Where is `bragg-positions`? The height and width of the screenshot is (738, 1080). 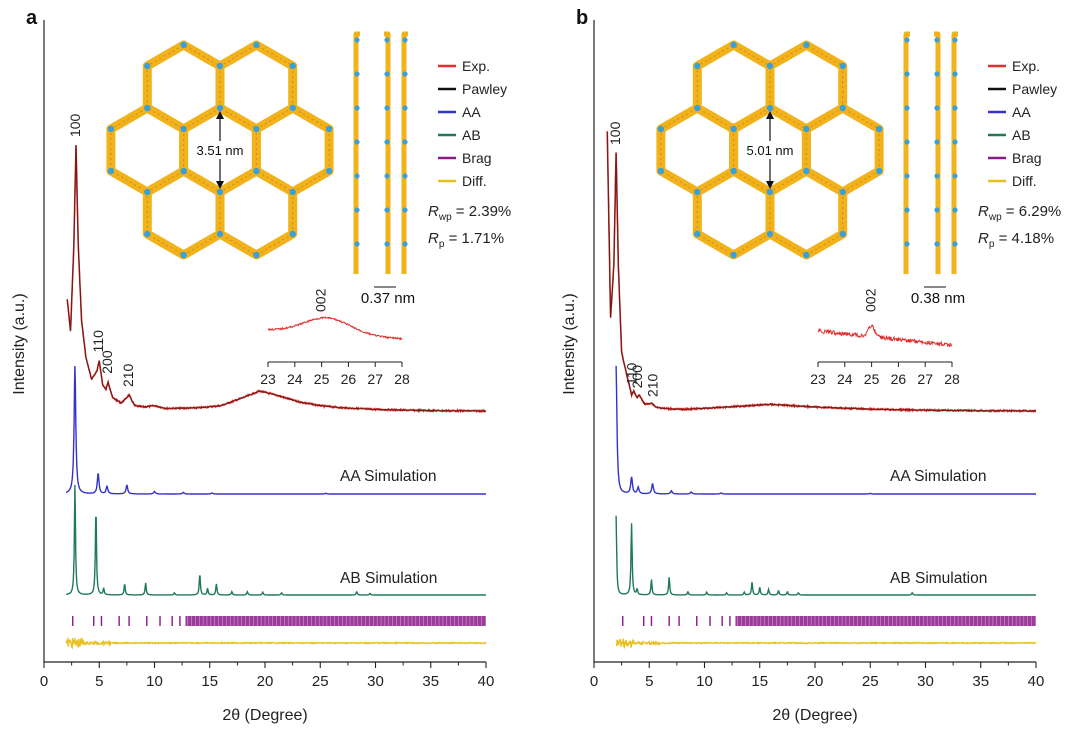
bragg-positions is located at coordinates (829, 621).